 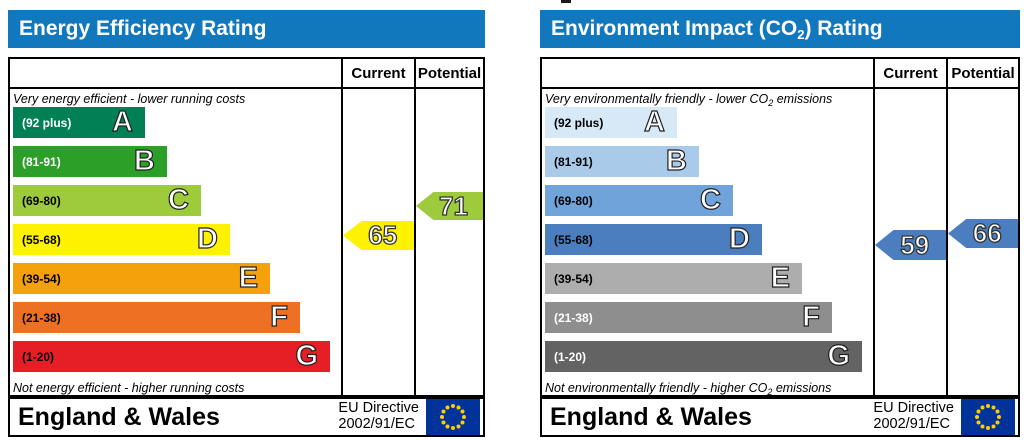 What do you see at coordinates (383, 235) in the screenshot?
I see `current-rating-value: 65` at bounding box center [383, 235].